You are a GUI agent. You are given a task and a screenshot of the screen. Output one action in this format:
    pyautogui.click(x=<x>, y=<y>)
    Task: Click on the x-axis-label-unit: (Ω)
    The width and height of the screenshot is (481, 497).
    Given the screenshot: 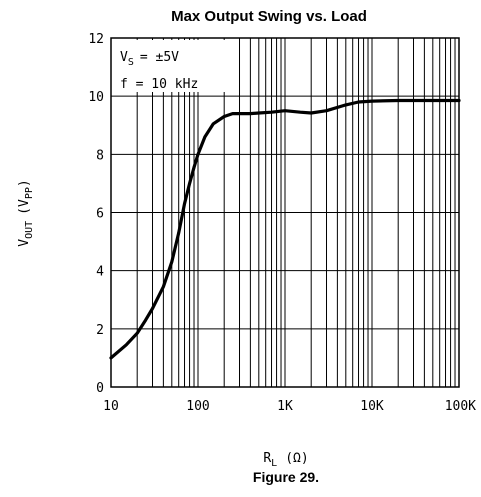 What is the action you would take?
    pyautogui.click(x=296, y=458)
    